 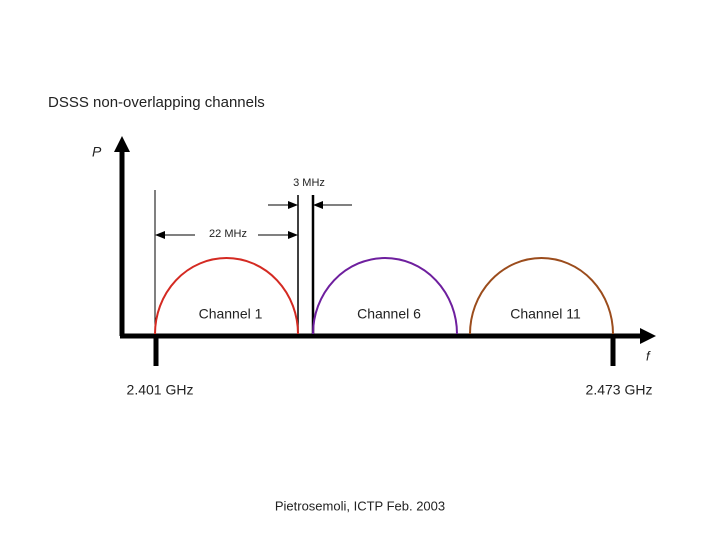 I want to click on footer: Pietrosemoli, ICTP Feb. 2003, so click(x=360, y=505).